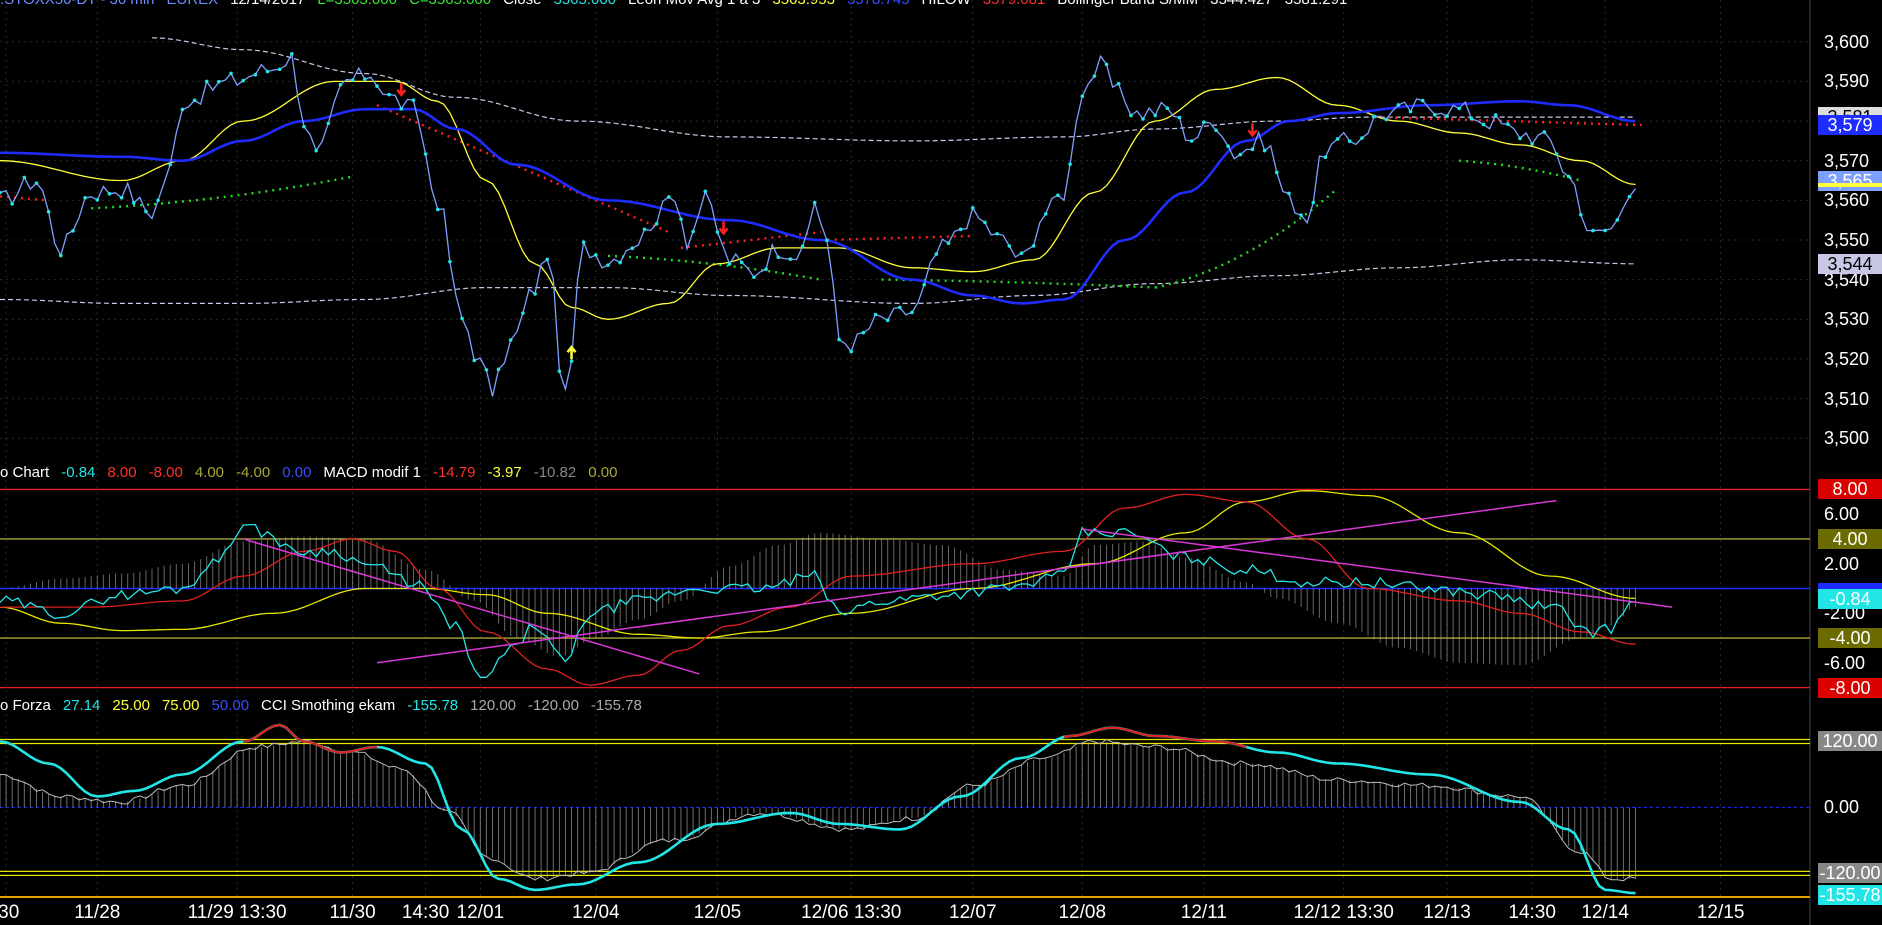  Describe the element at coordinates (584, 4) in the screenshot. I see `legend-item: 3565.000` at that location.